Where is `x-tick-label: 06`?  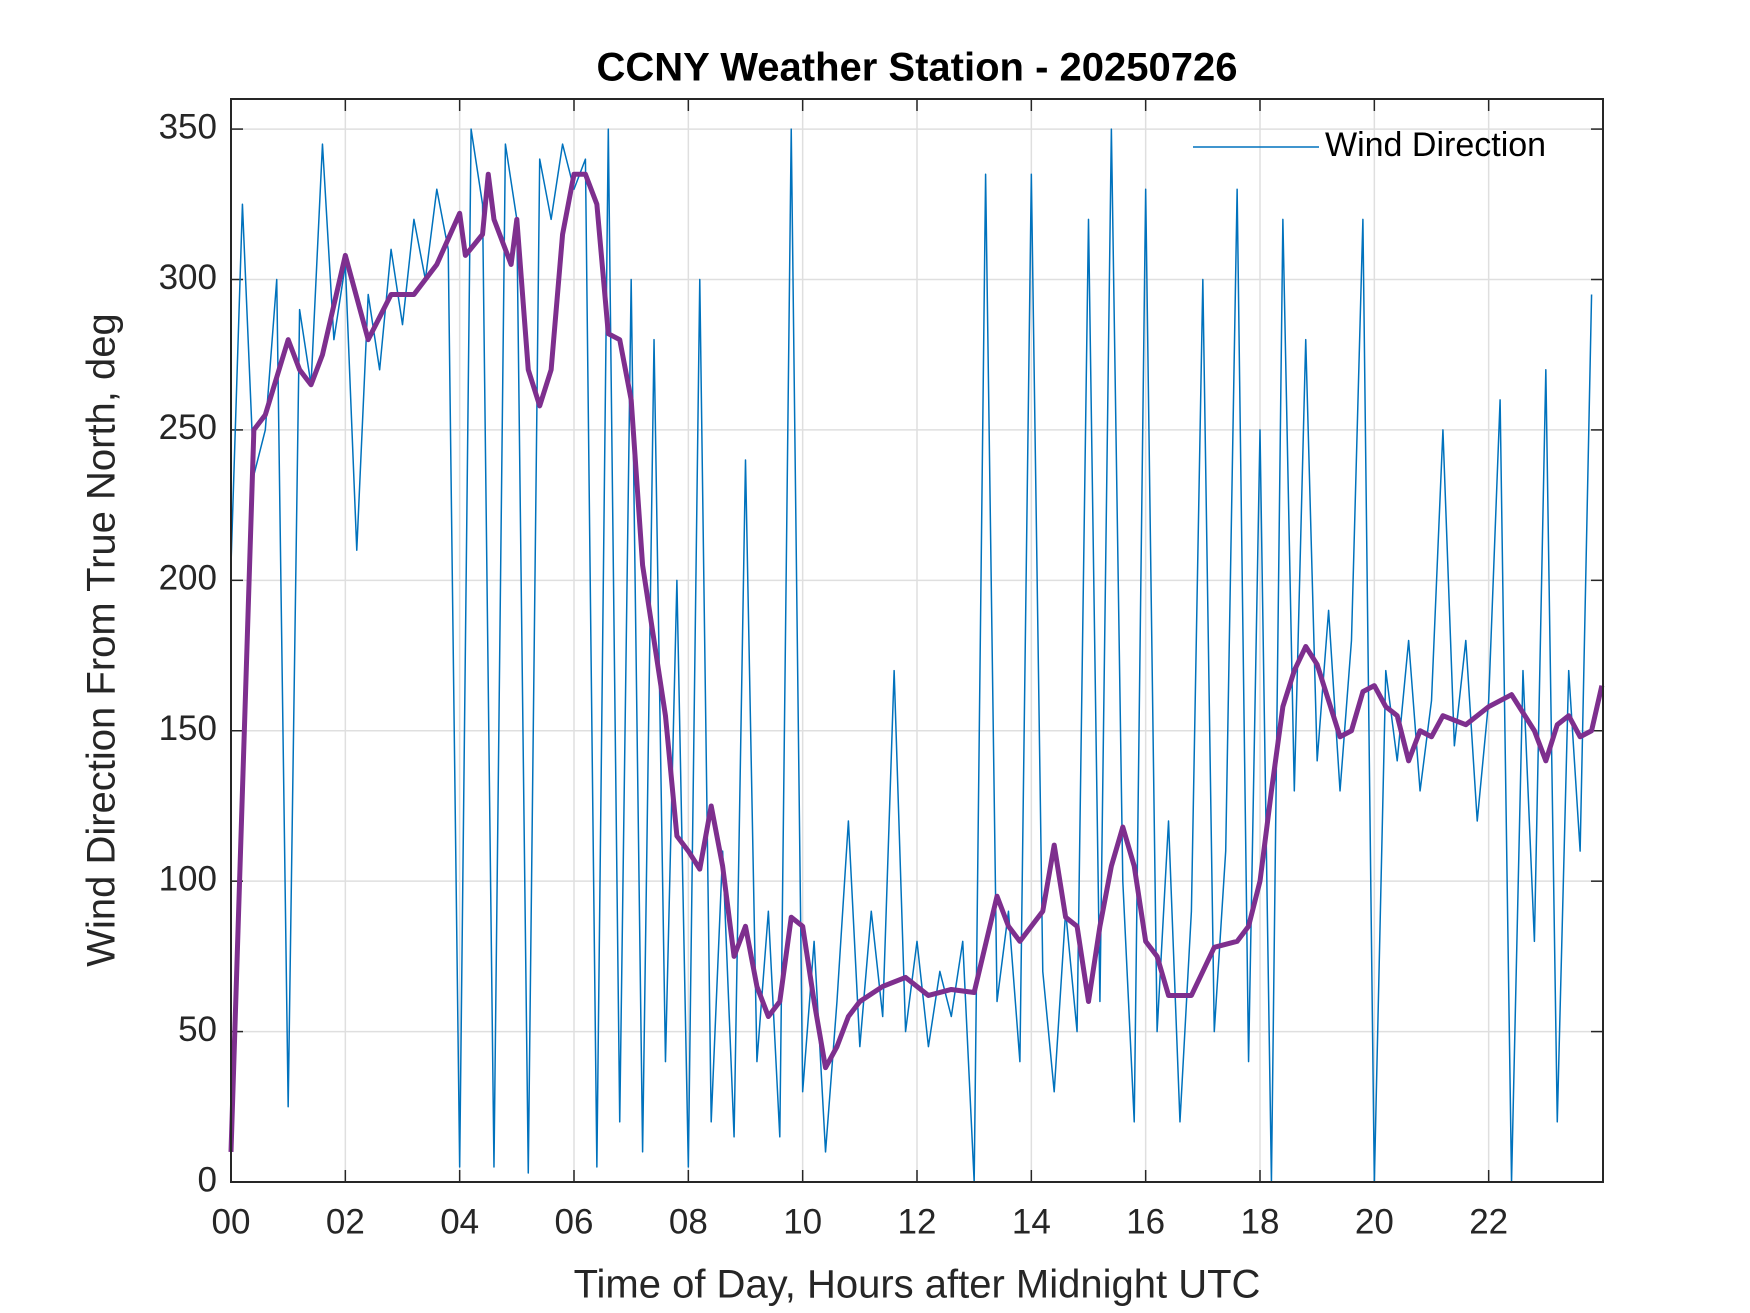 x-tick-label: 06 is located at coordinates (574, 1221).